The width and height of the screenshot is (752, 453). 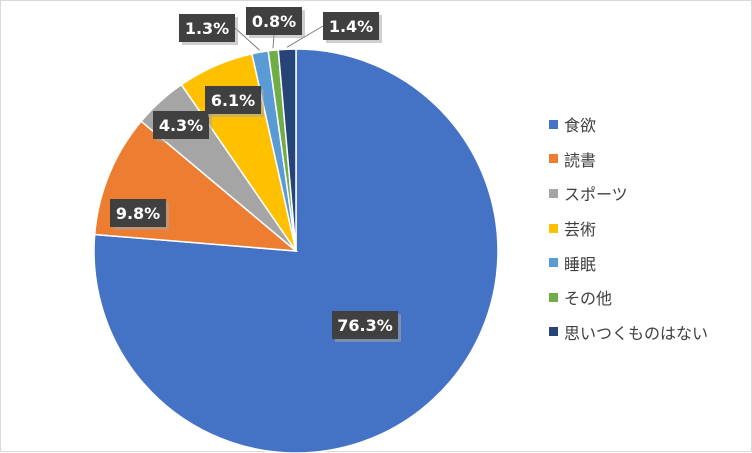 I want to click on legend-label: 読書, so click(x=580, y=160).